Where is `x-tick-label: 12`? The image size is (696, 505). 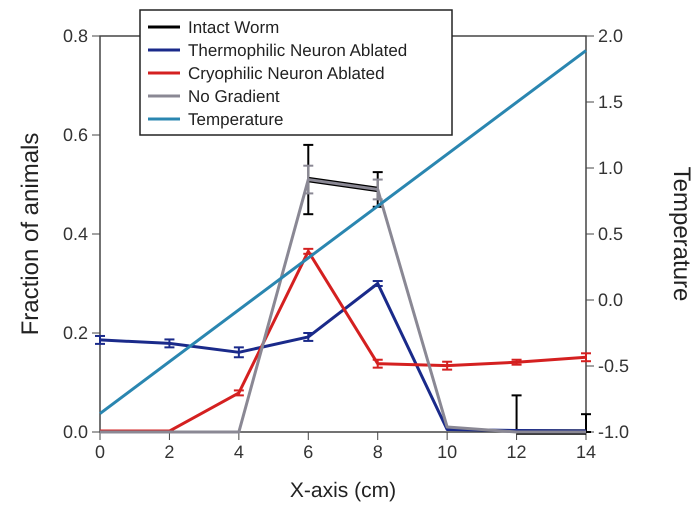 x-tick-label: 12 is located at coordinates (516, 452).